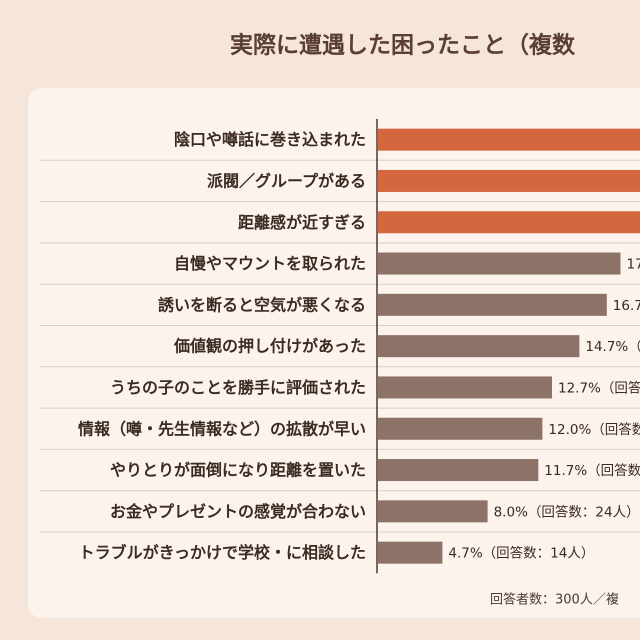 The height and width of the screenshot is (640, 640). Describe the element at coordinates (626, 305) in the screenshot. I see `value-label: 16.7%（回答数：50人）` at that location.